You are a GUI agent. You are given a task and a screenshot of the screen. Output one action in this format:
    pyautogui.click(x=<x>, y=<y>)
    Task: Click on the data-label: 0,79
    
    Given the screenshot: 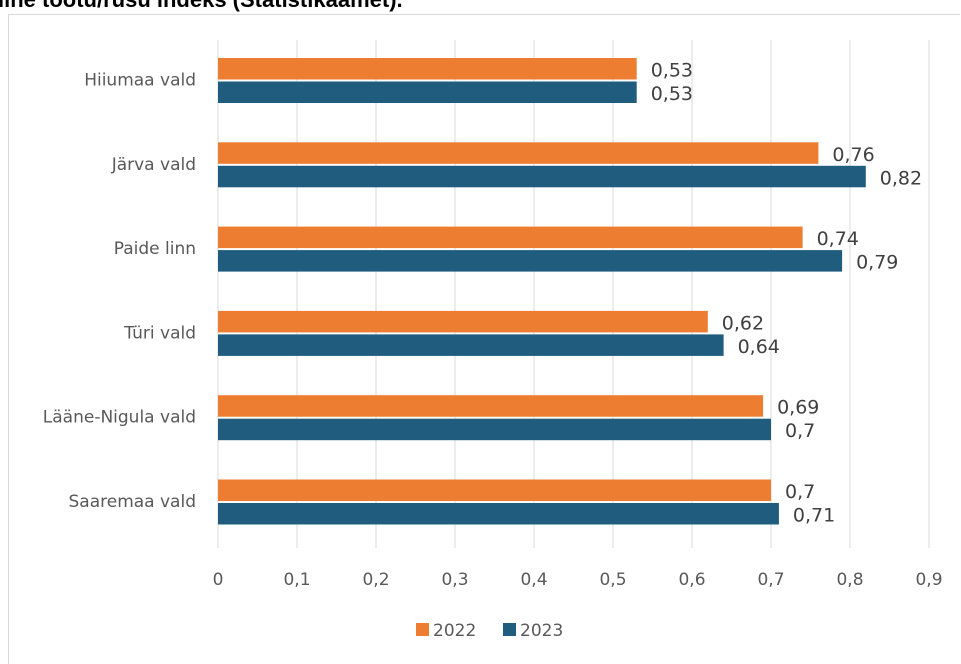 What is the action you would take?
    pyautogui.click(x=877, y=263)
    